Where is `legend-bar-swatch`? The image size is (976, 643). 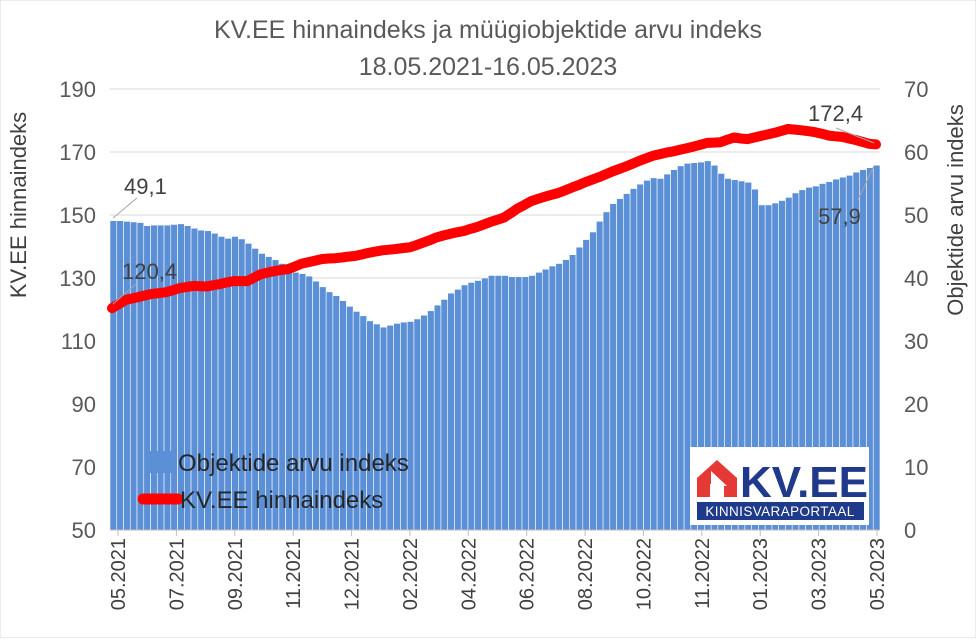
legend-bar-swatch is located at coordinates (161, 462).